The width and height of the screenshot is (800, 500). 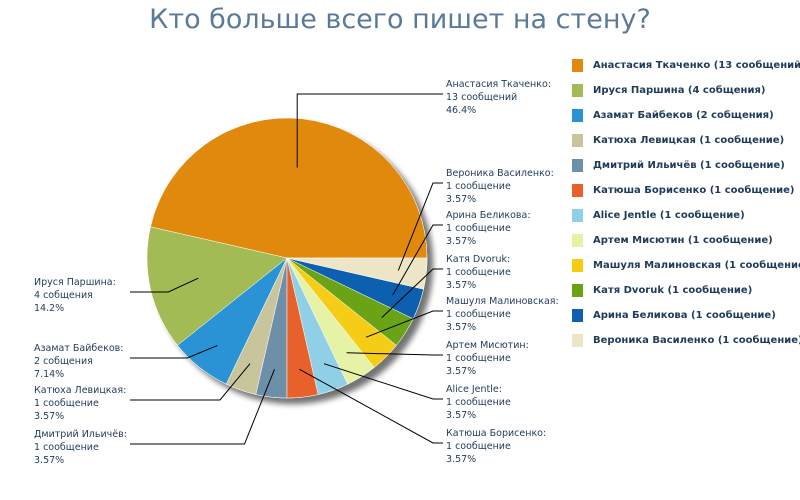 What do you see at coordinates (80, 434) in the screenshot?
I see `slice-label-name: Дмитрий Ильичёв:` at bounding box center [80, 434].